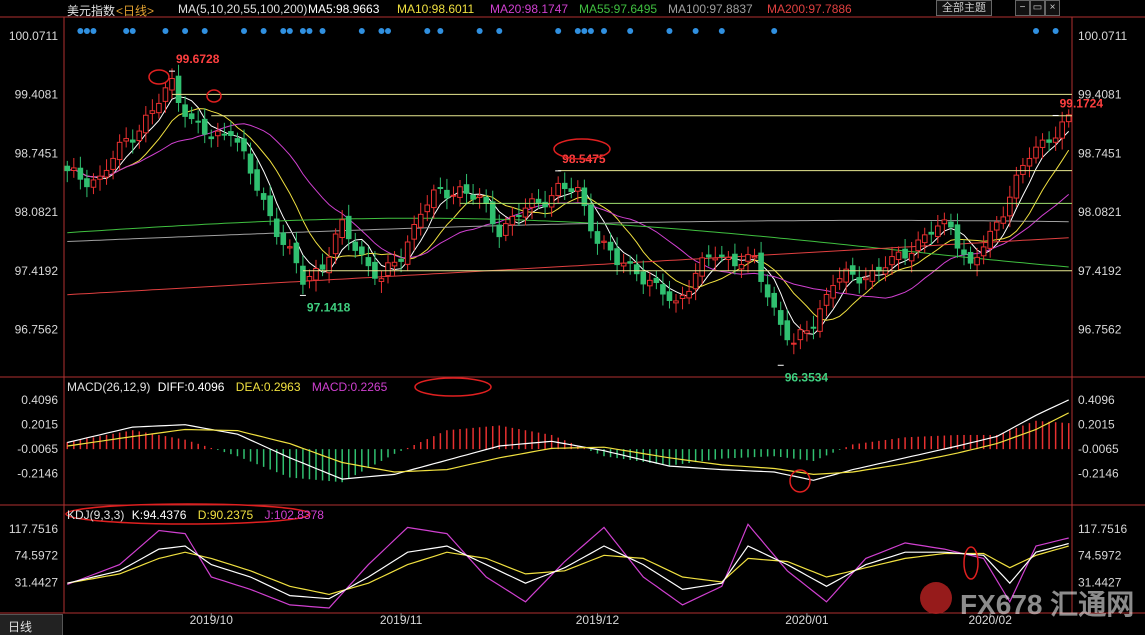 The width and height of the screenshot is (1145, 635). Describe the element at coordinates (1052, 8) in the screenshot. I see `close-icon: ×` at that location.